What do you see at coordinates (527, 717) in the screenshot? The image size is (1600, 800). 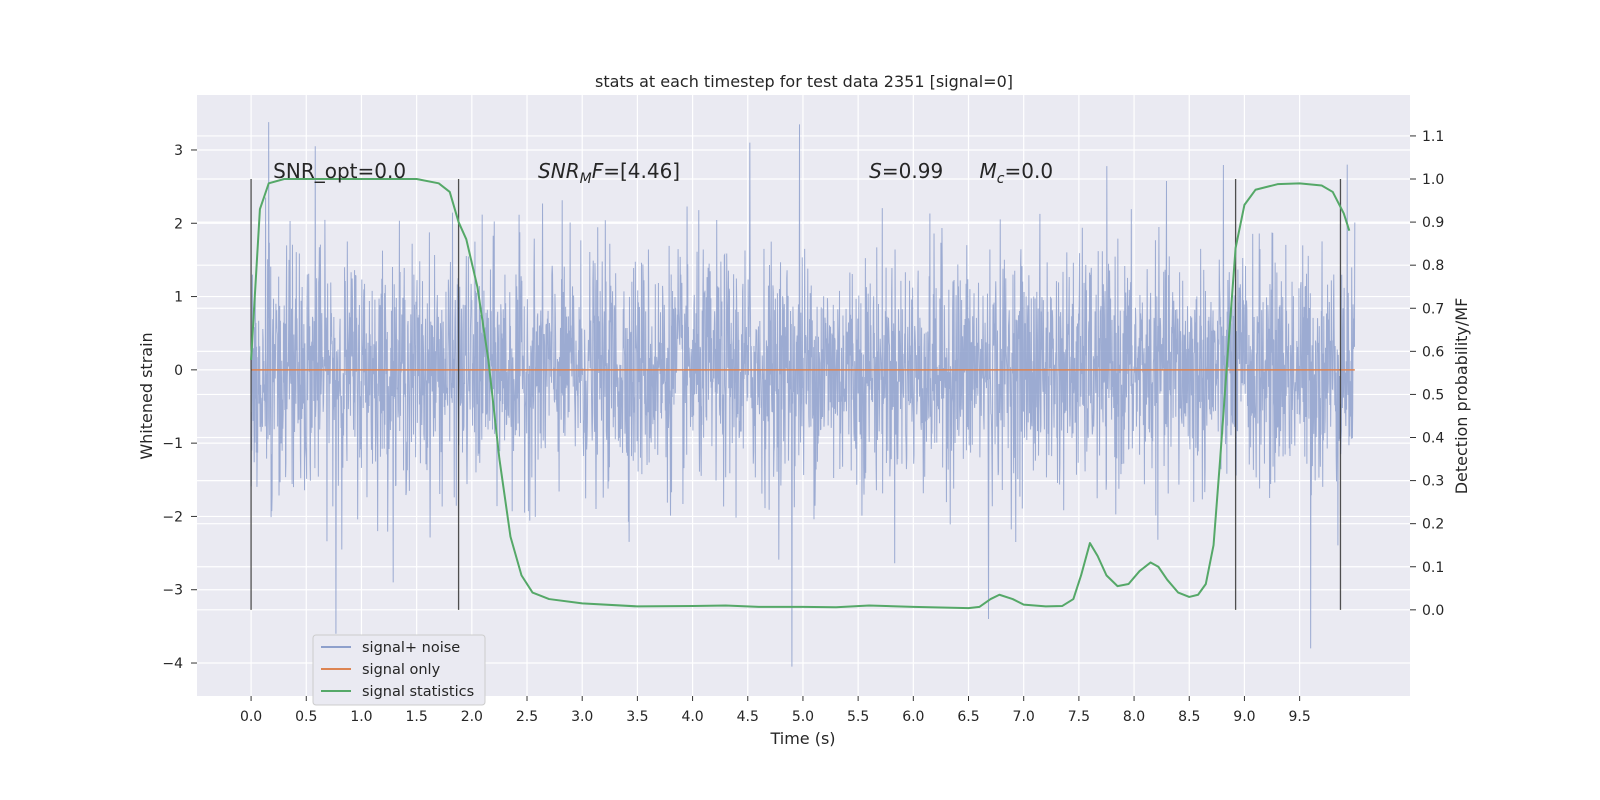 I see `x-tick-label-5: 2.5` at bounding box center [527, 717].